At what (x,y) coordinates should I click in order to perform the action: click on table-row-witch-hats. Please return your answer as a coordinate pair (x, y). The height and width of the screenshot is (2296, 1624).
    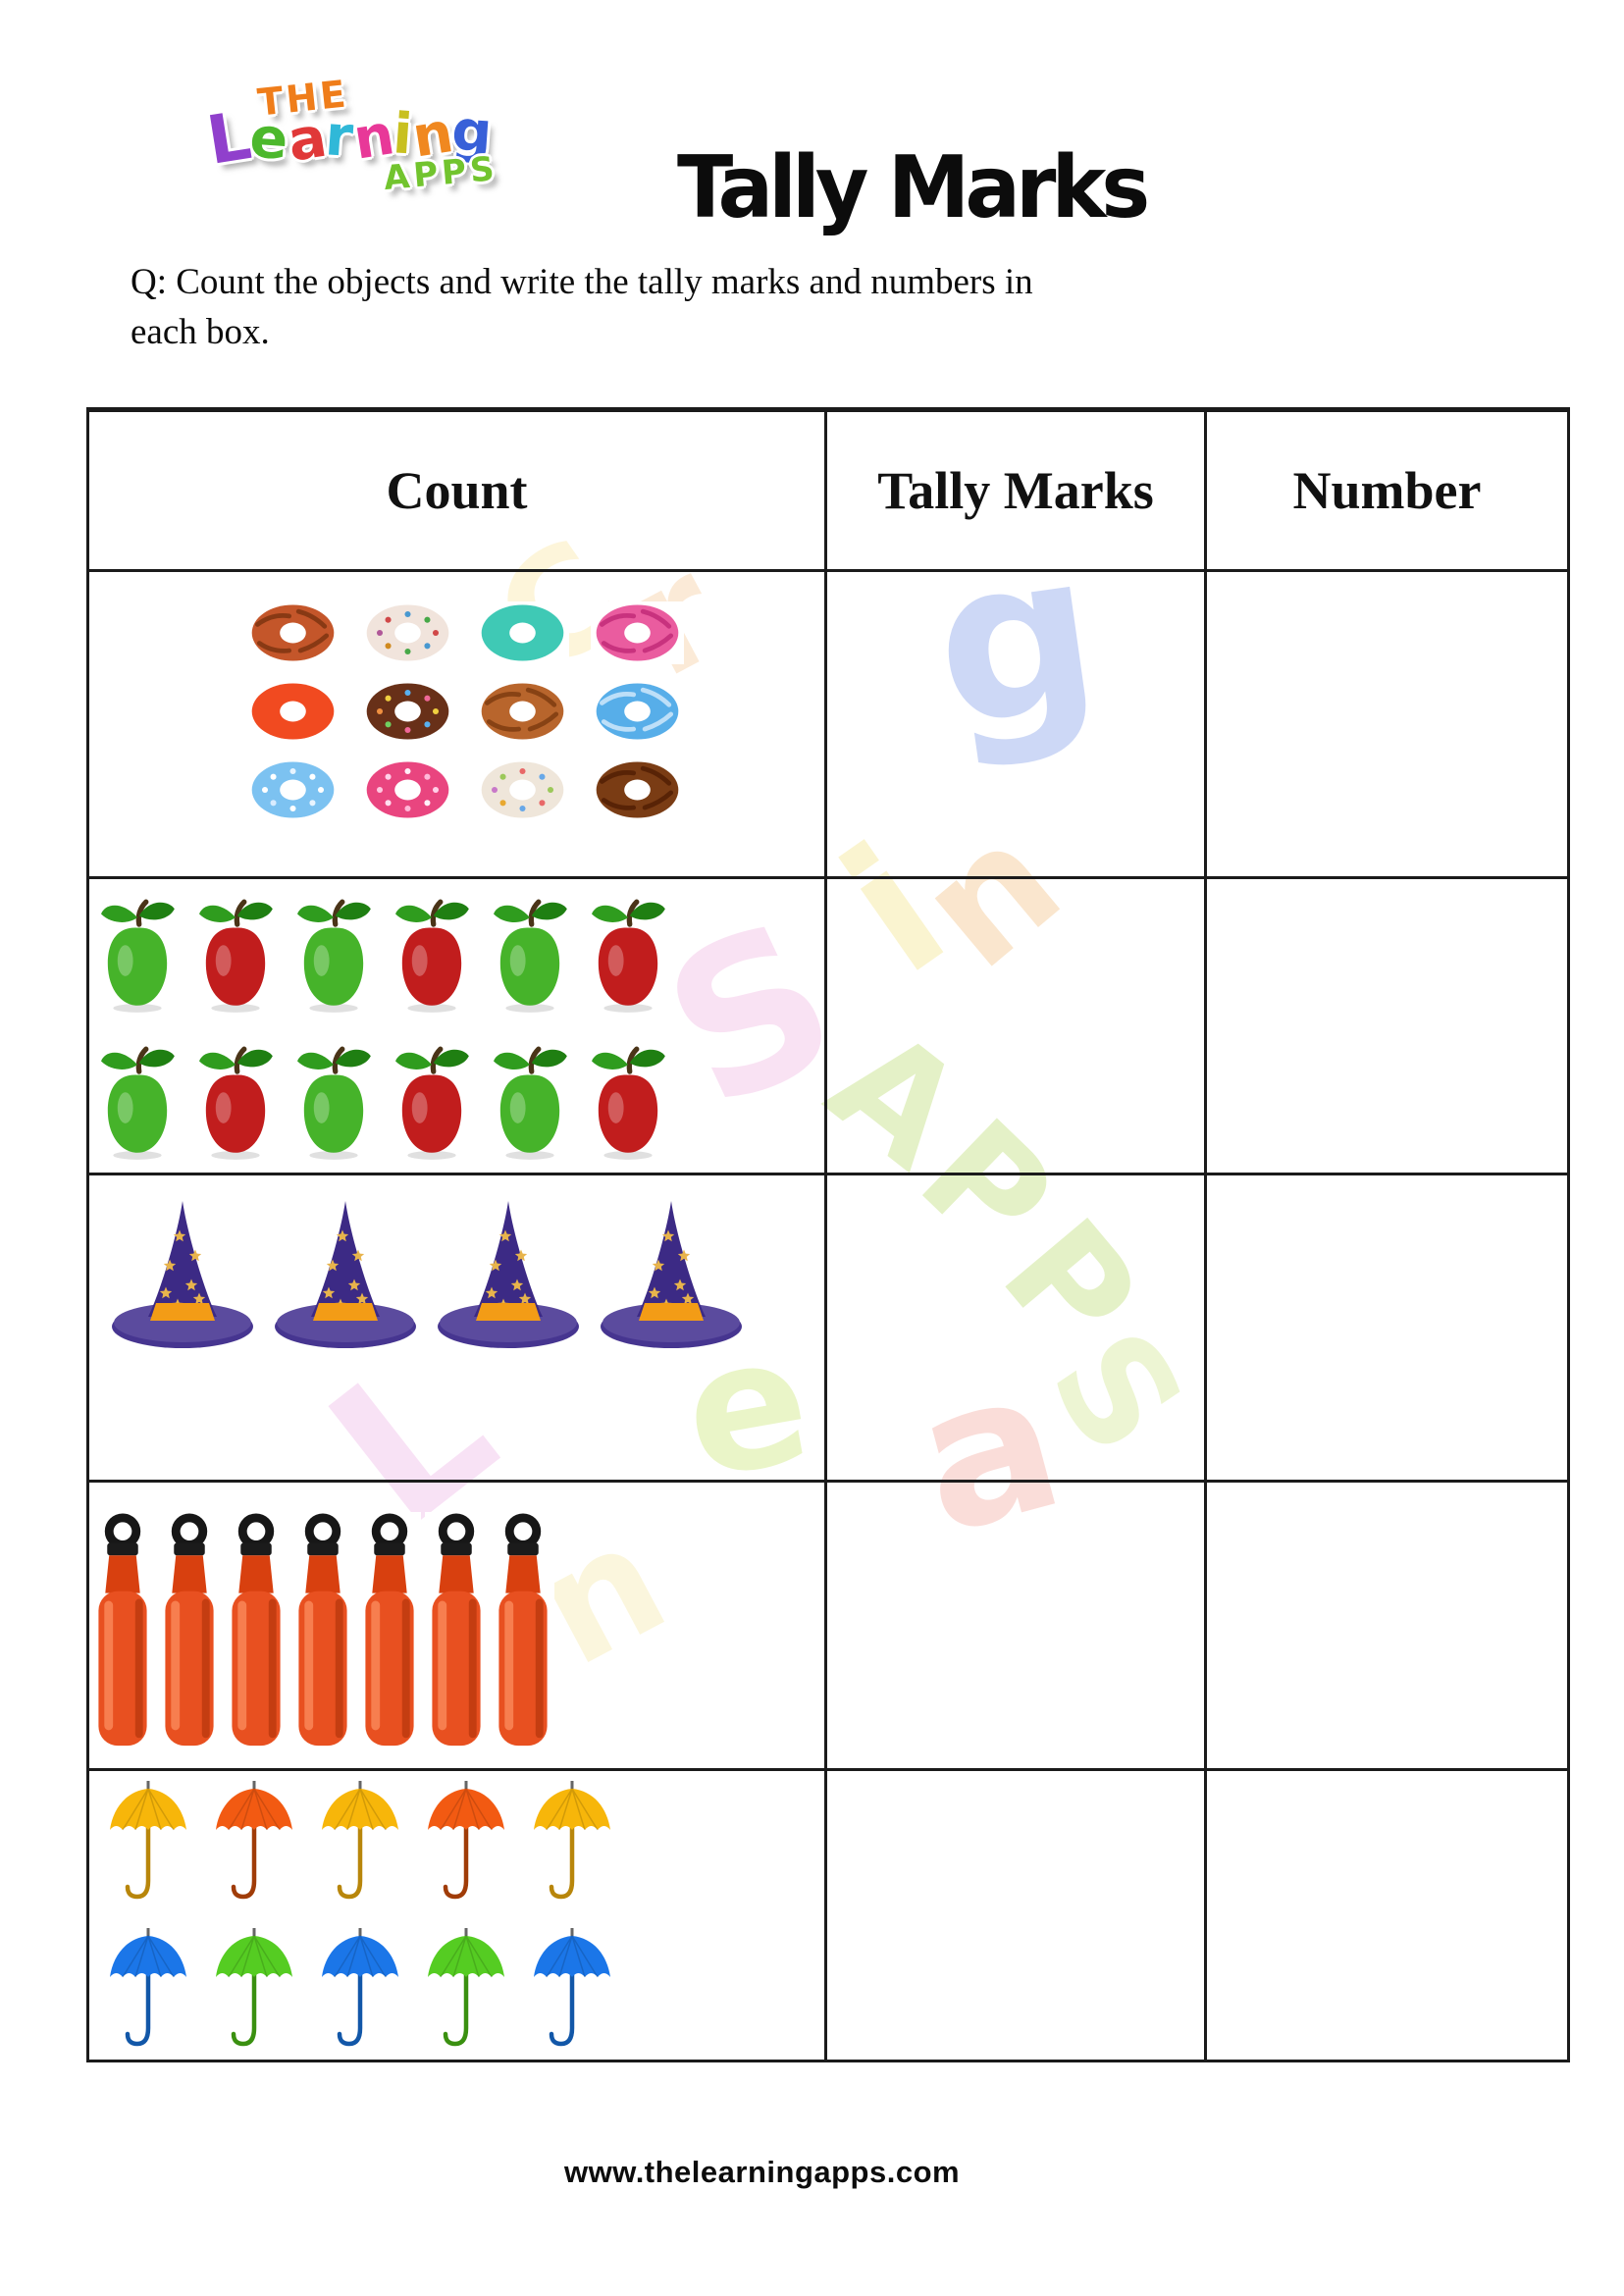
    Looking at the image, I should click on (828, 1329).